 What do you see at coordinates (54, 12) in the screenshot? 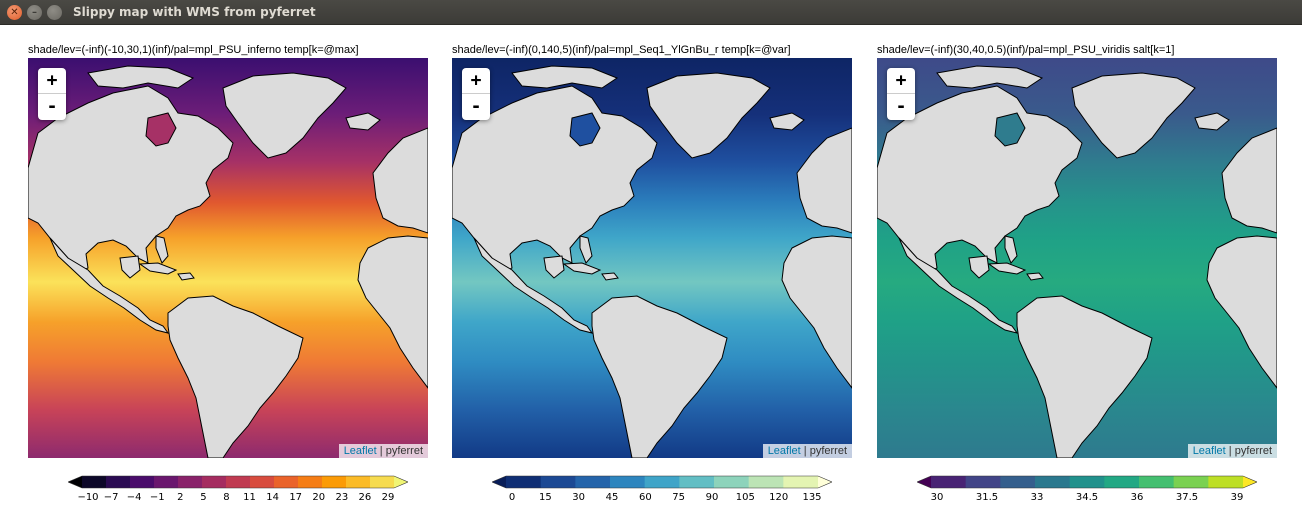
I see `window-maximize-button` at bounding box center [54, 12].